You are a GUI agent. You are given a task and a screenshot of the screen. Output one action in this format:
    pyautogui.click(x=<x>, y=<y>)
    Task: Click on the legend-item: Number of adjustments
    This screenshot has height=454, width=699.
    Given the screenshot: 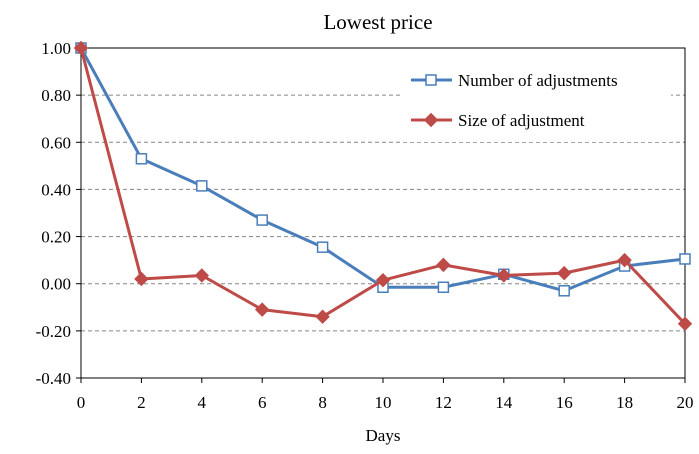 What is the action you would take?
    pyautogui.click(x=514, y=80)
    